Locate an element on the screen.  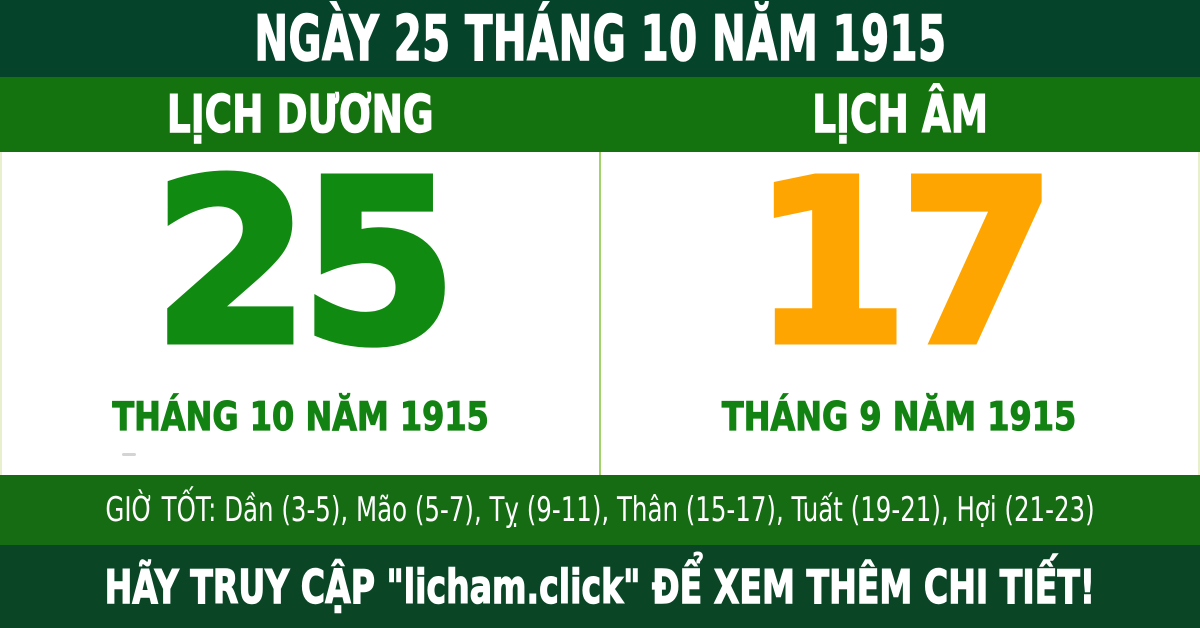
solar-heading: LỊCH DƯƠNG is located at coordinates (300, 114).